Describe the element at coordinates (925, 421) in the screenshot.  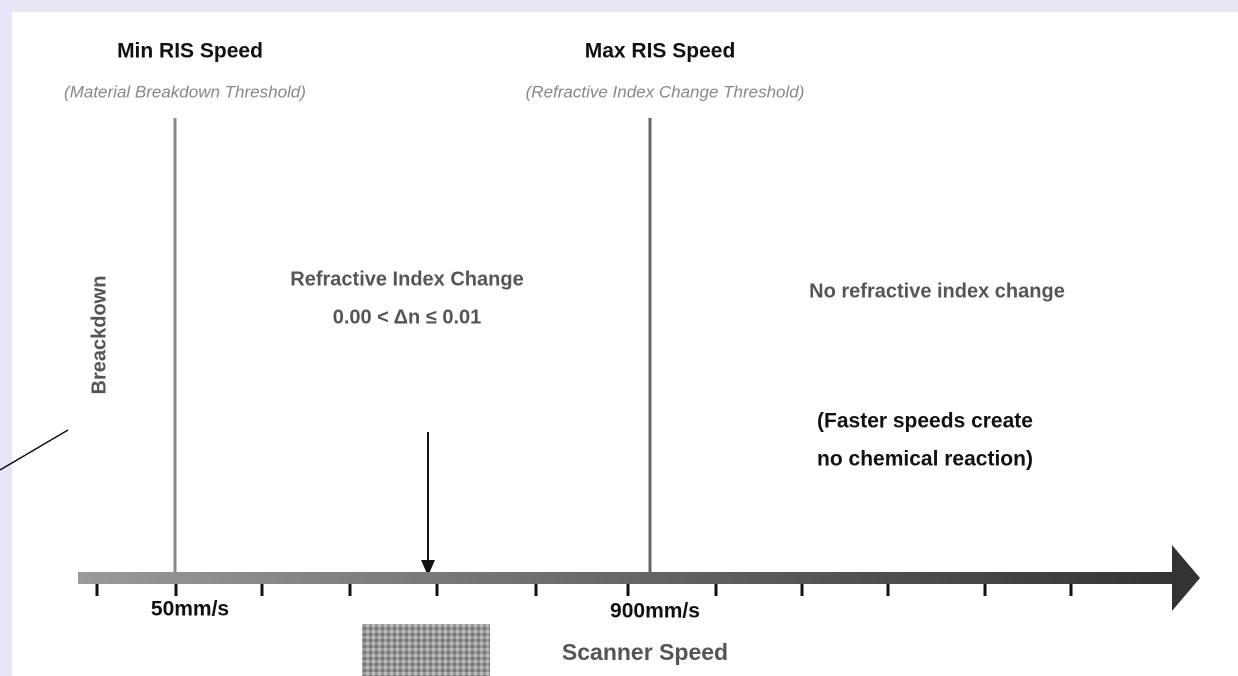
I see `note: (Faster speeds create` at that location.